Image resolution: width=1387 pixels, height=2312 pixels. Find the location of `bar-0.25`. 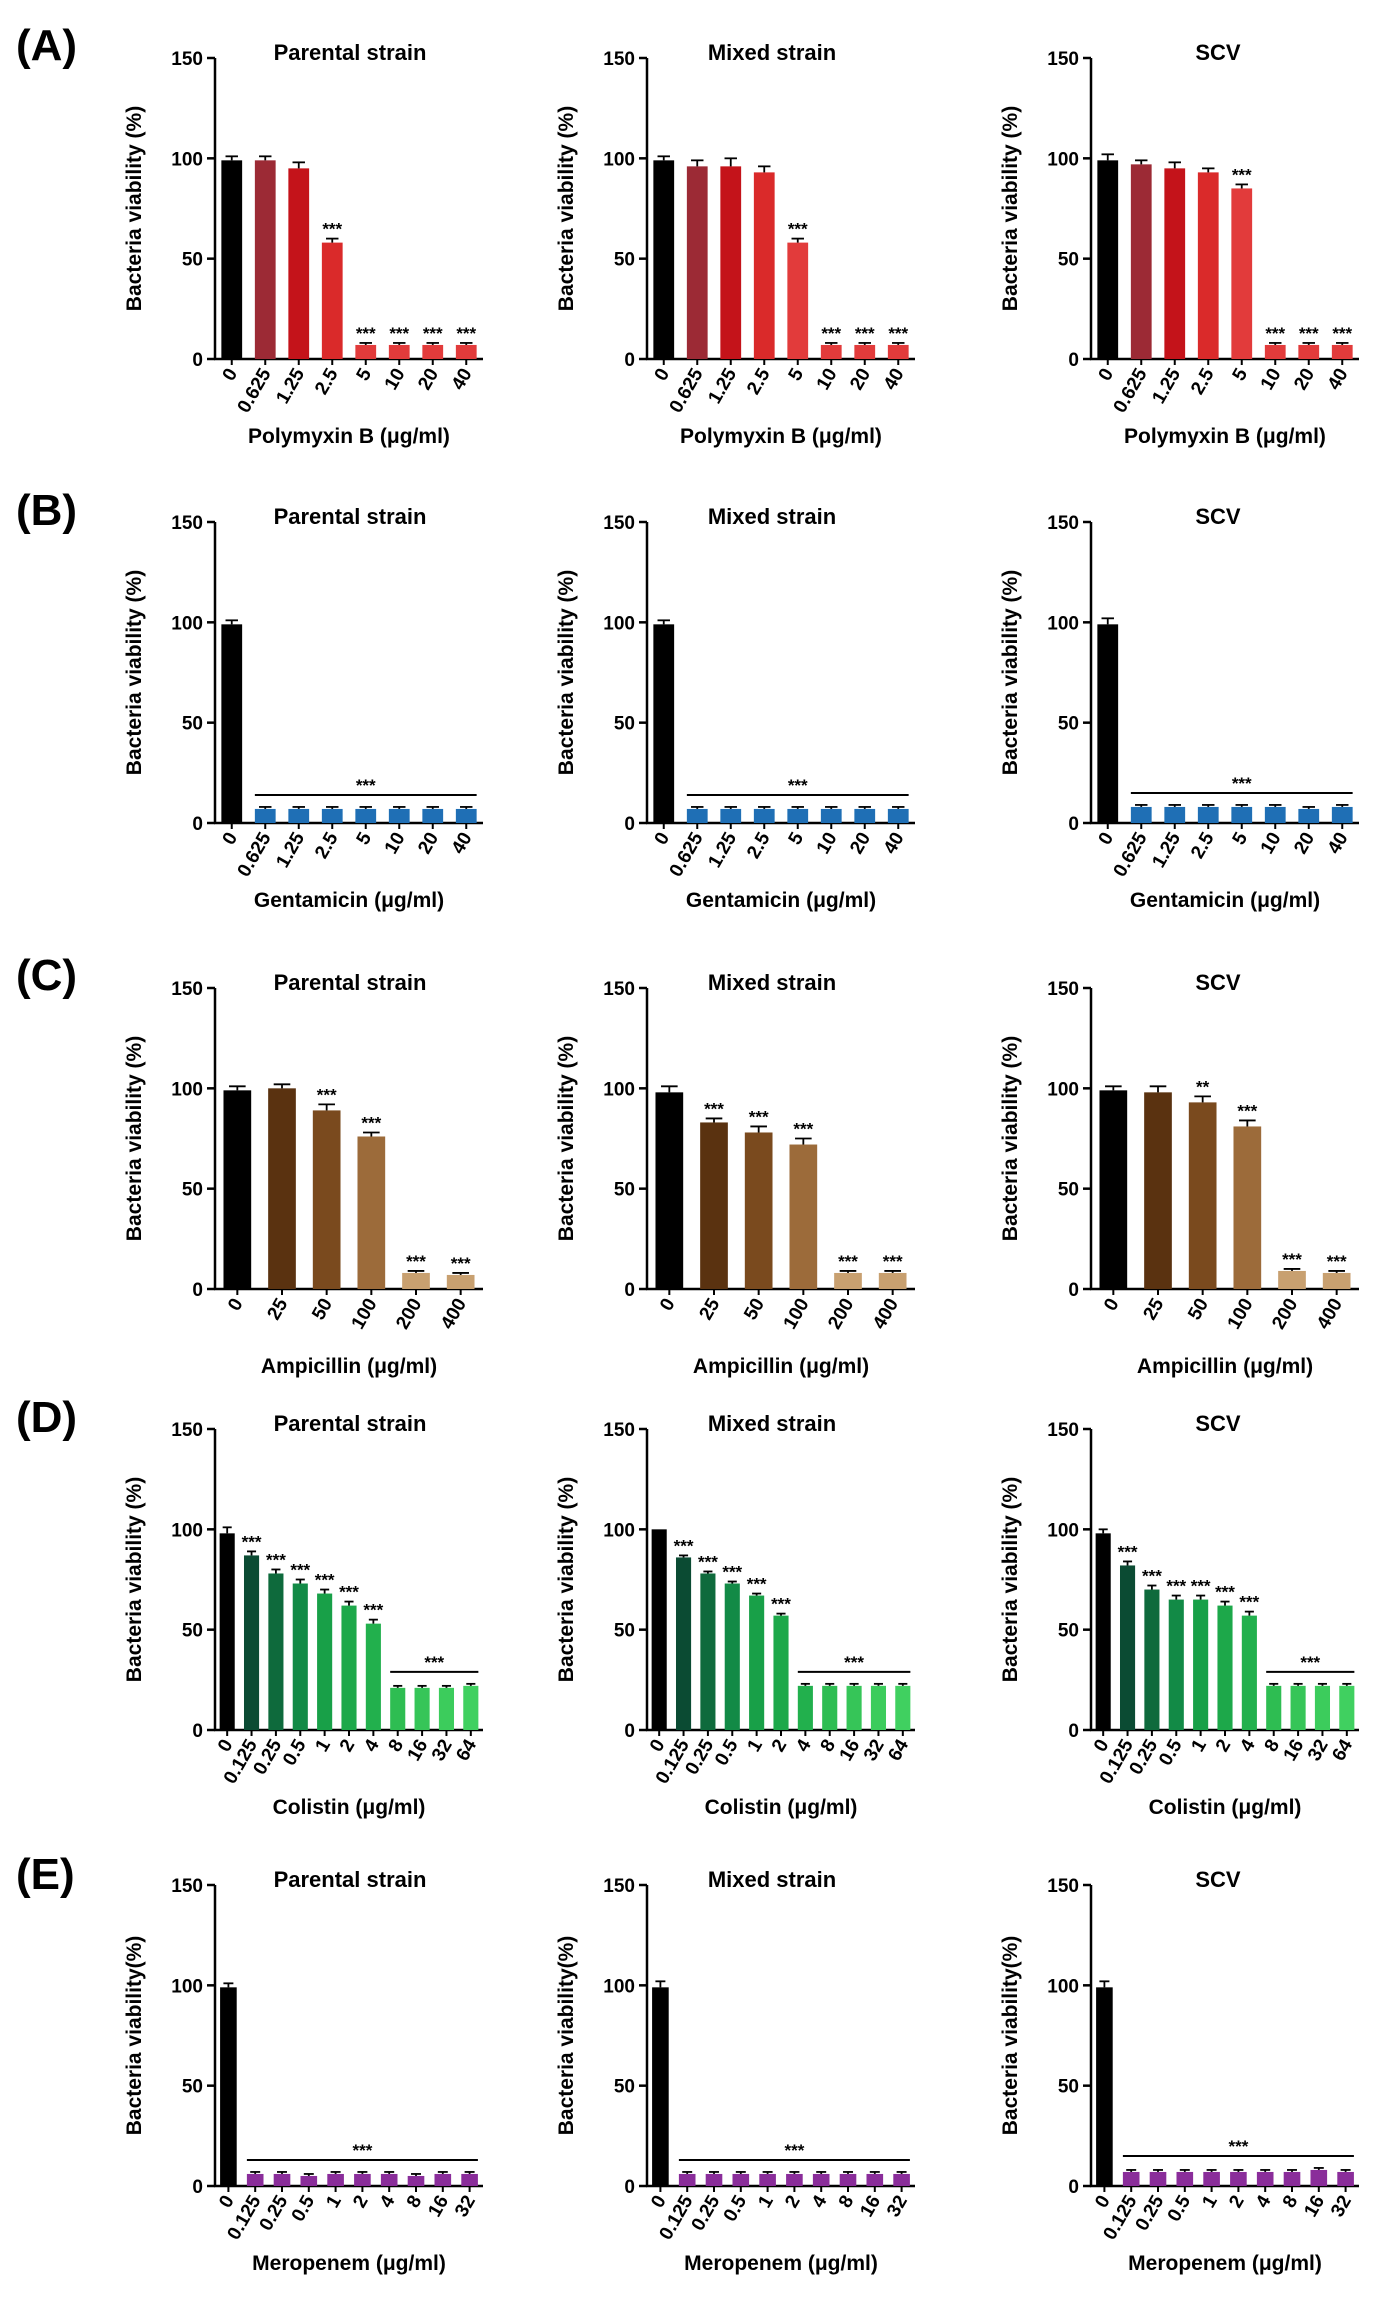

bar-0.25 is located at coordinates (282, 2179).